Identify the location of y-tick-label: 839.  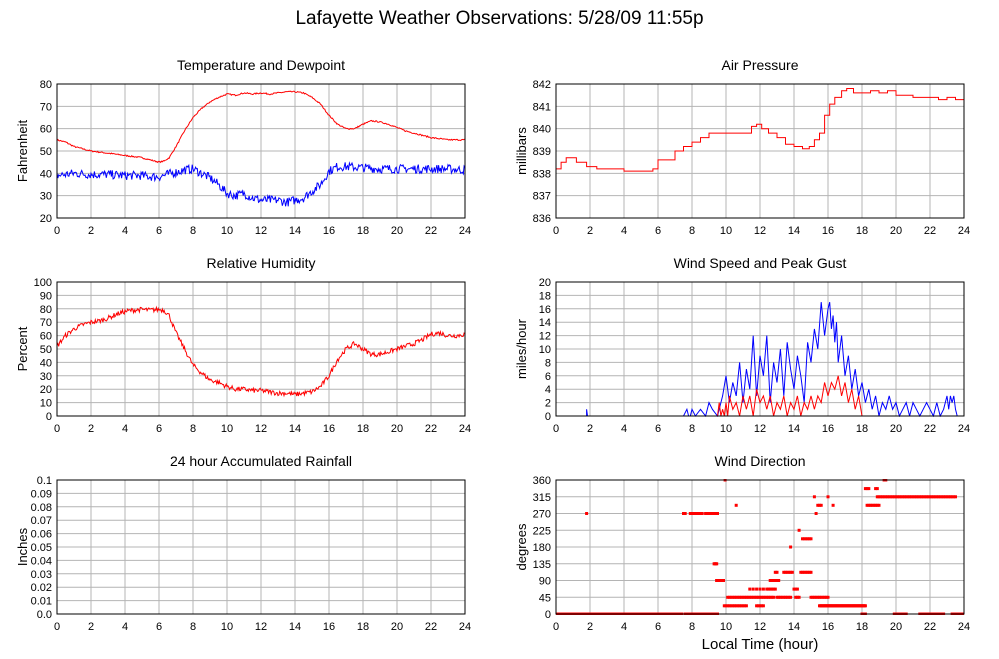
(542, 152).